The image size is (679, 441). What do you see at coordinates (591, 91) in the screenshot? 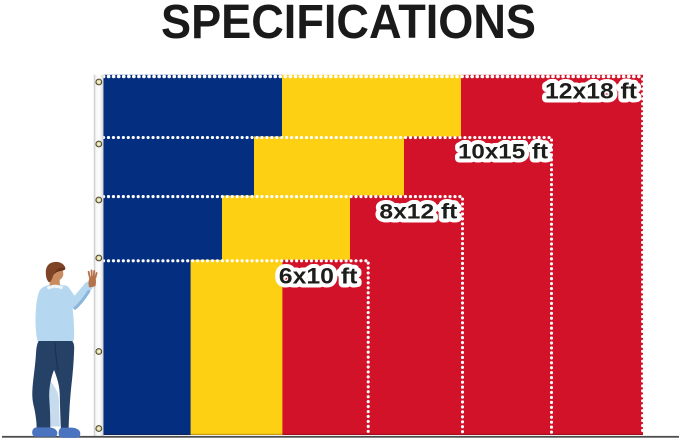
I see `svg-text: 12x18 ft` at bounding box center [591, 91].